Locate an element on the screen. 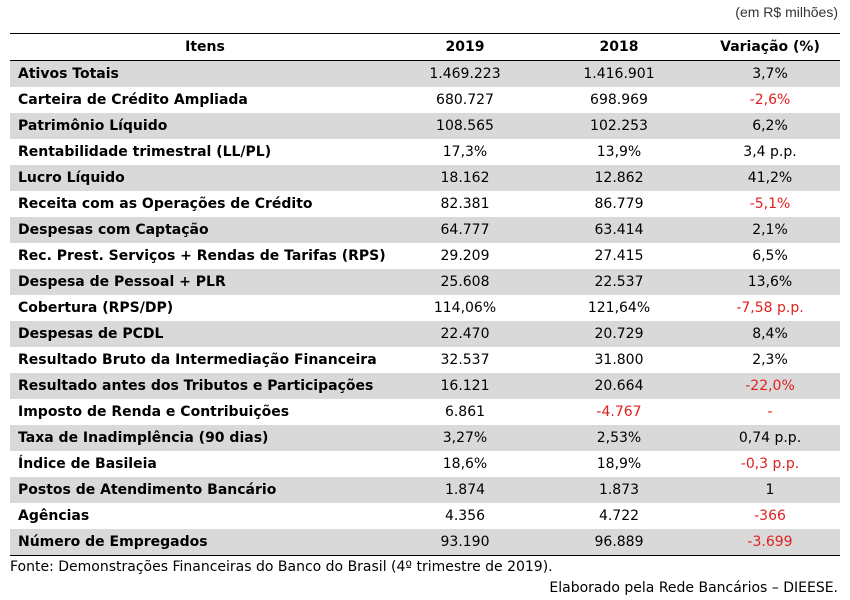  row-item: Despesas com Captação is located at coordinates (201, 230).